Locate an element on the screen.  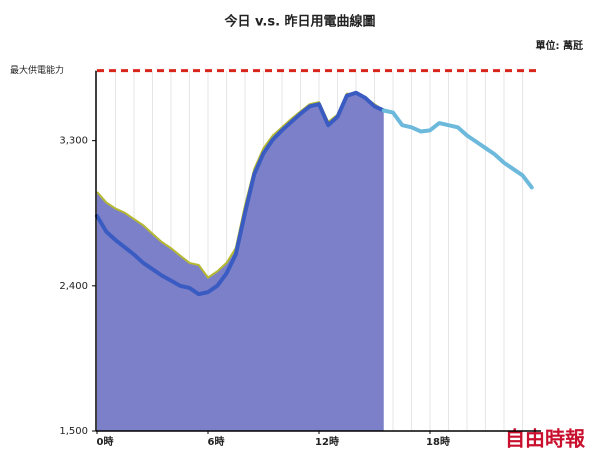
max-capacity-label: 最大供電能力 is located at coordinates (37, 70).